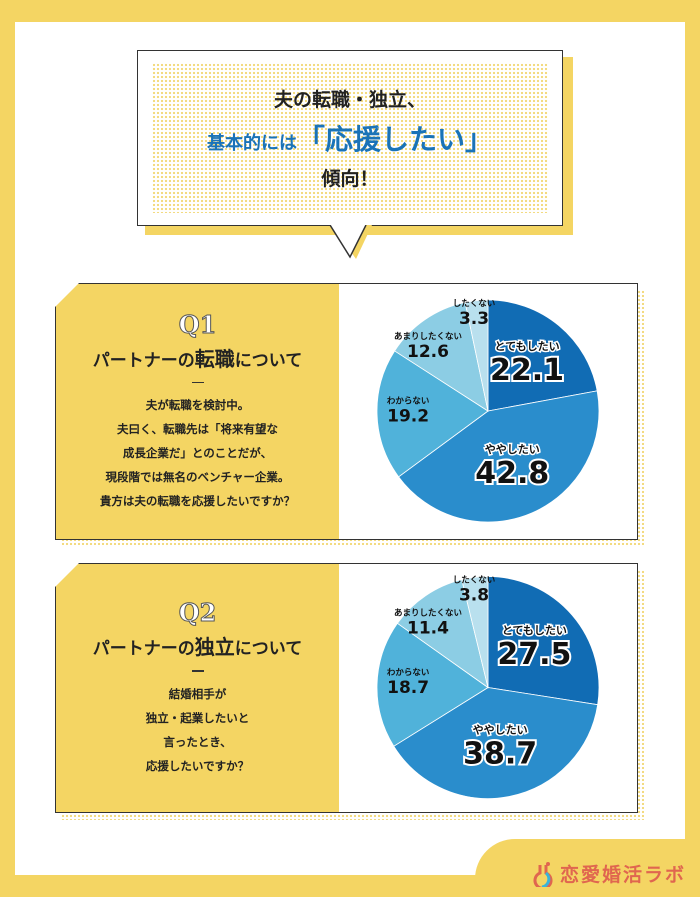  What do you see at coordinates (349, 100) in the screenshot?
I see `headline-line1: 夫の転職・独立、` at bounding box center [349, 100].